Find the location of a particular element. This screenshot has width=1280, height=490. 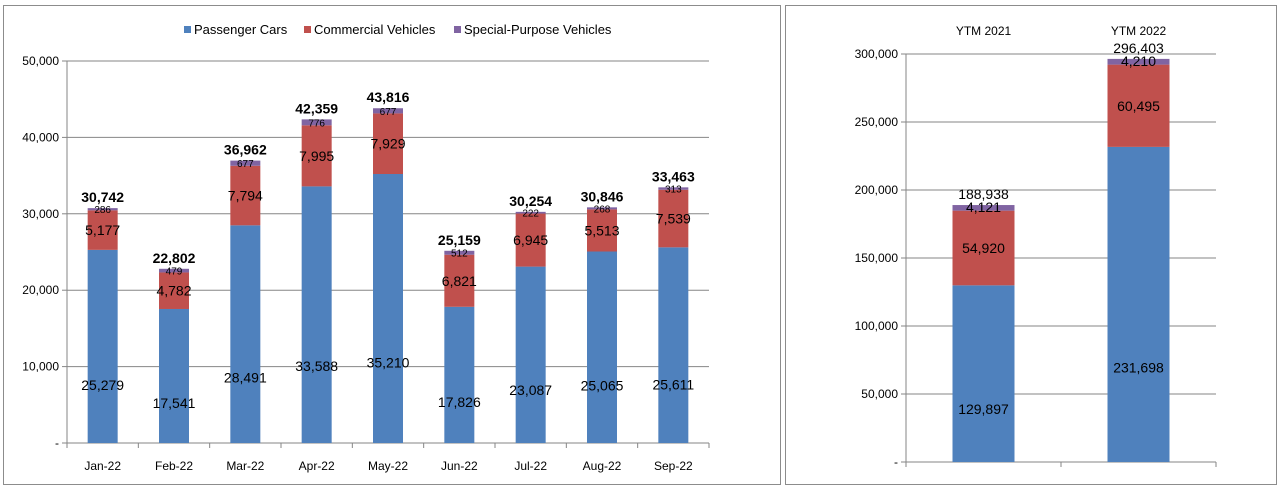

data-label-commercial-vehicles-jul-22: 6,945 is located at coordinates (530, 240).